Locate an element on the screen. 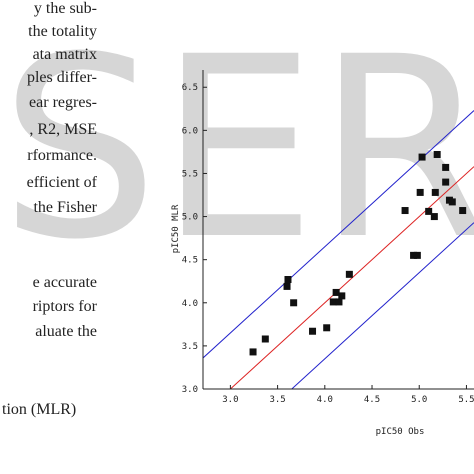 The width and height of the screenshot is (474, 474). text-line: ata matrix is located at coordinates (65, 54).